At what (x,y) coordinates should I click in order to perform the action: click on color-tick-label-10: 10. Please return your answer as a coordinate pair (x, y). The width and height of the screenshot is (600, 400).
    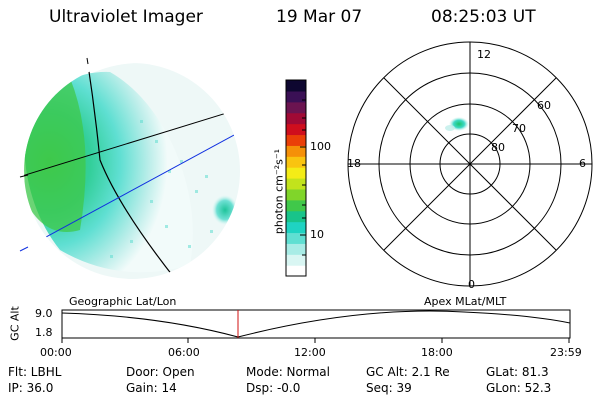
    Looking at the image, I should click on (317, 234).